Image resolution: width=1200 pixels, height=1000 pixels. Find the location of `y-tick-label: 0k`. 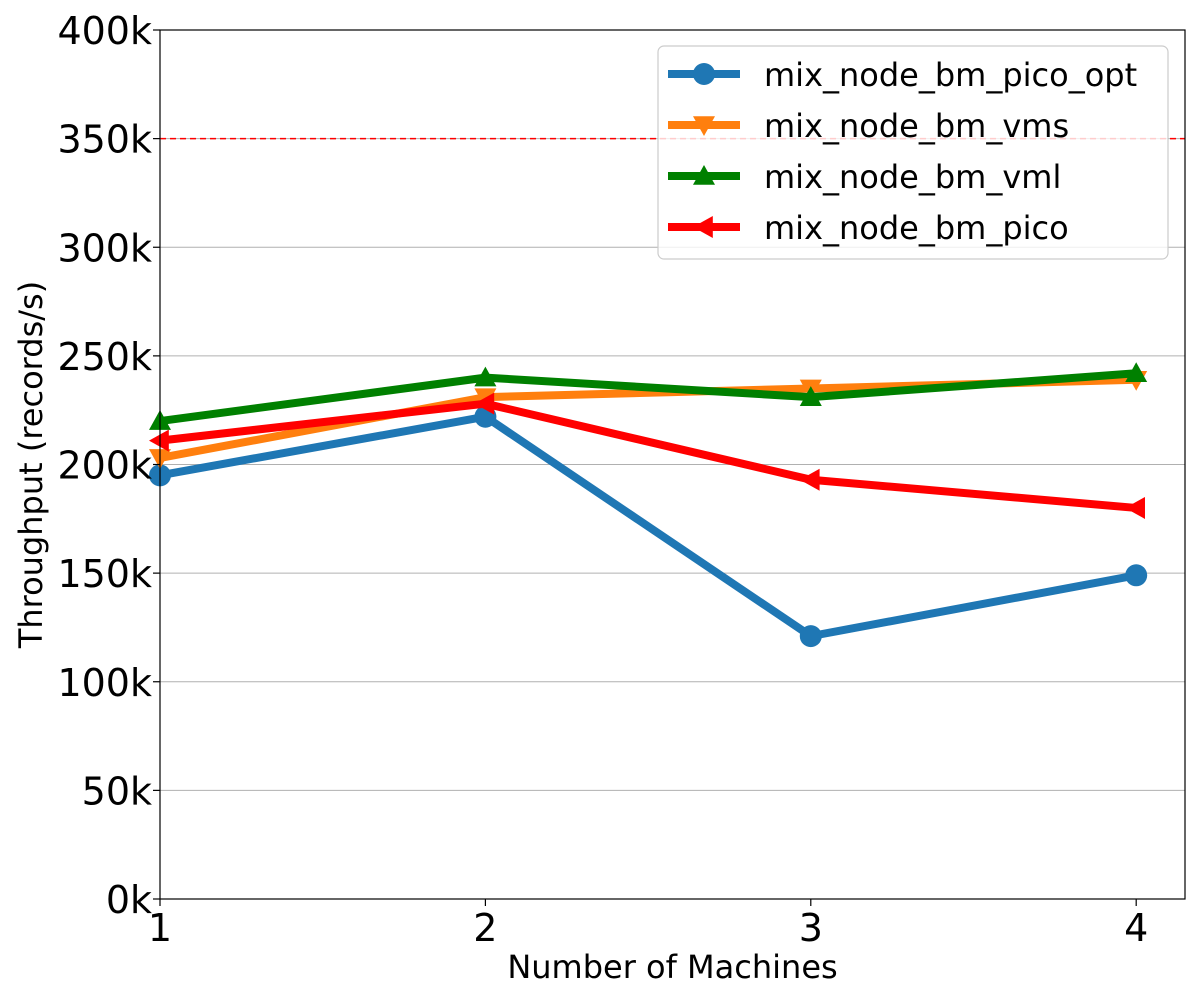

y-tick-label: 0k is located at coordinates (129, 900).